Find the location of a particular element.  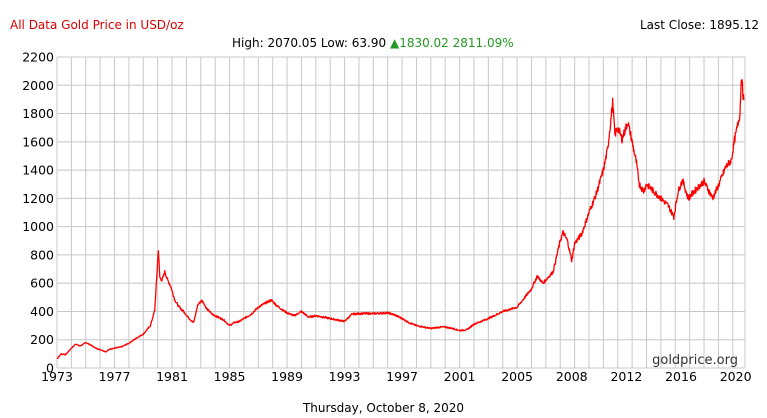

x-tick-label: 2005 is located at coordinates (517, 376).